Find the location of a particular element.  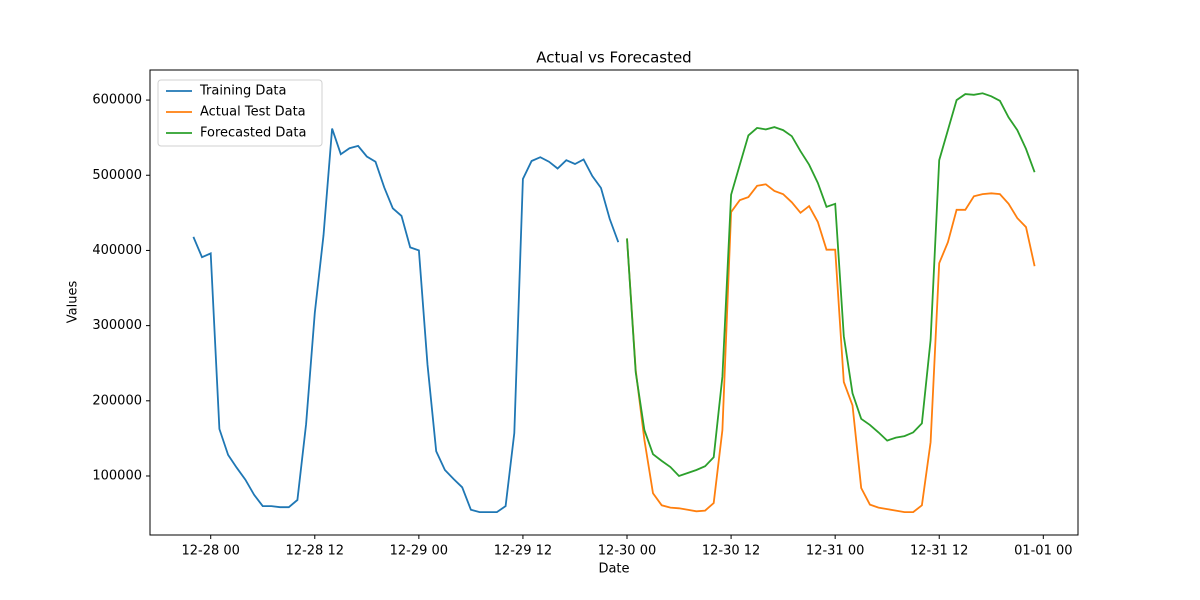

x-tick-label: 12-31 12 is located at coordinates (939, 551).